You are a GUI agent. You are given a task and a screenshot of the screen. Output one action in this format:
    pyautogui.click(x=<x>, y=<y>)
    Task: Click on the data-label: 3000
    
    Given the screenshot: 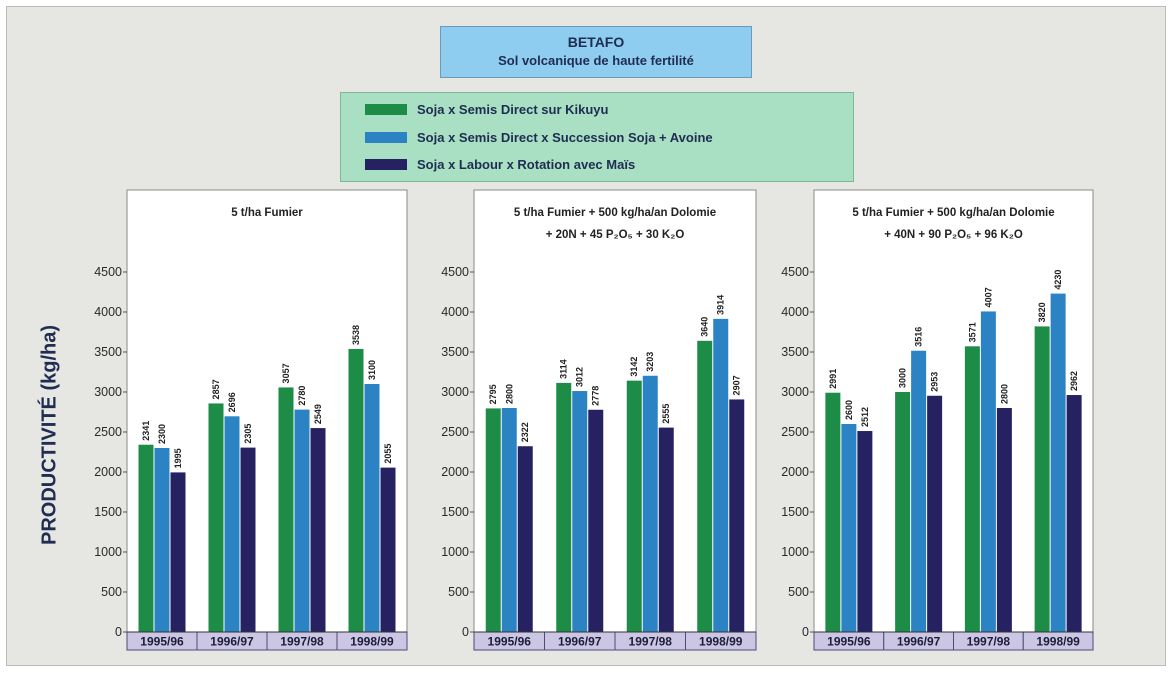 What is the action you would take?
    pyautogui.click(x=903, y=378)
    